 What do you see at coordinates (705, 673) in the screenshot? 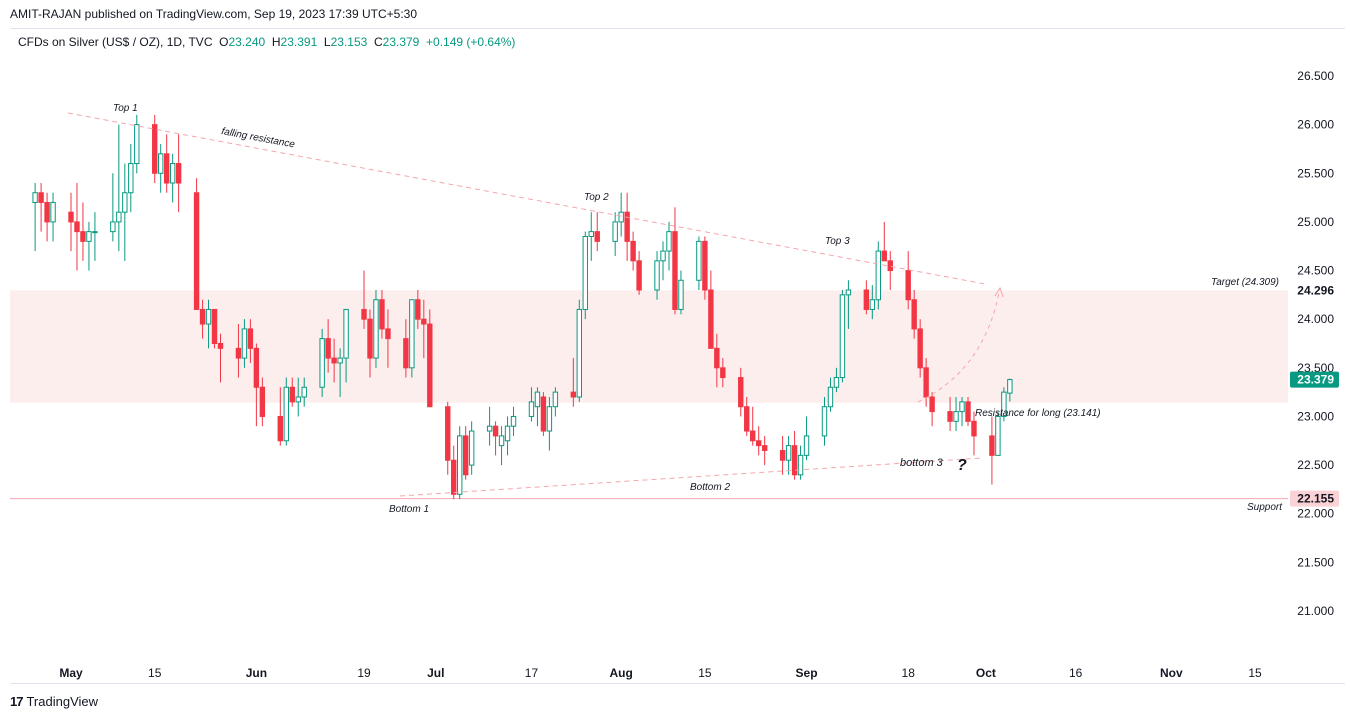
I see `x-tick-label: 15` at bounding box center [705, 673].